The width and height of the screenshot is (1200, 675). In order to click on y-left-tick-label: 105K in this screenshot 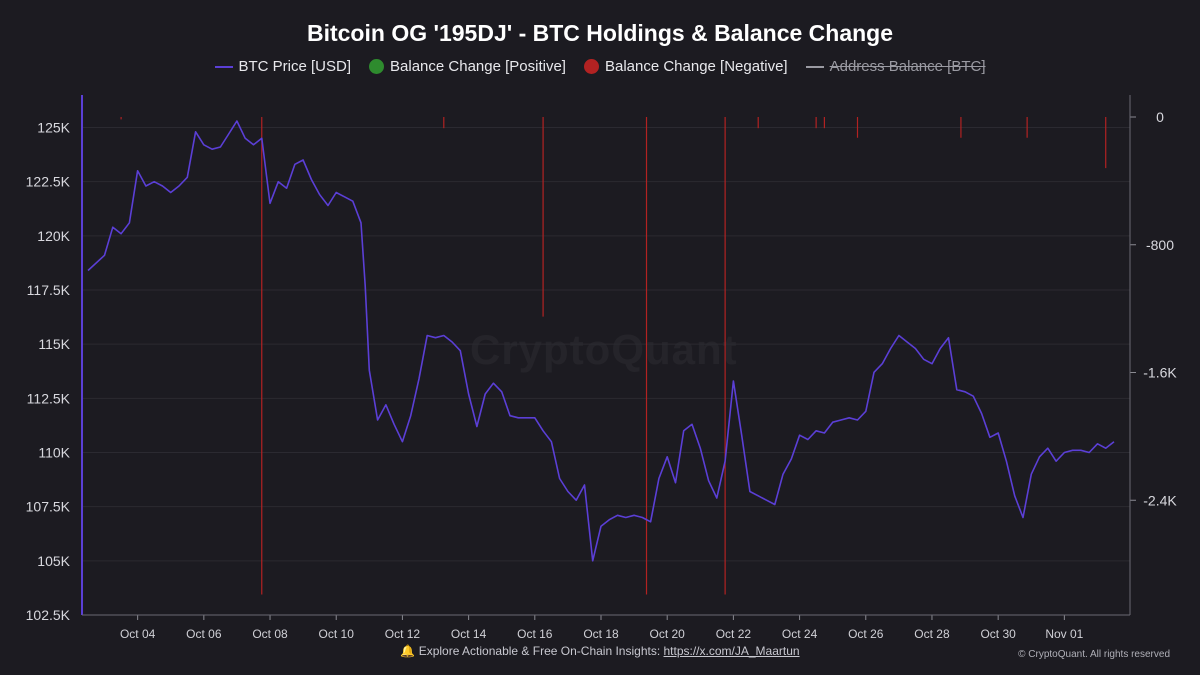, I will do `click(53, 561)`.